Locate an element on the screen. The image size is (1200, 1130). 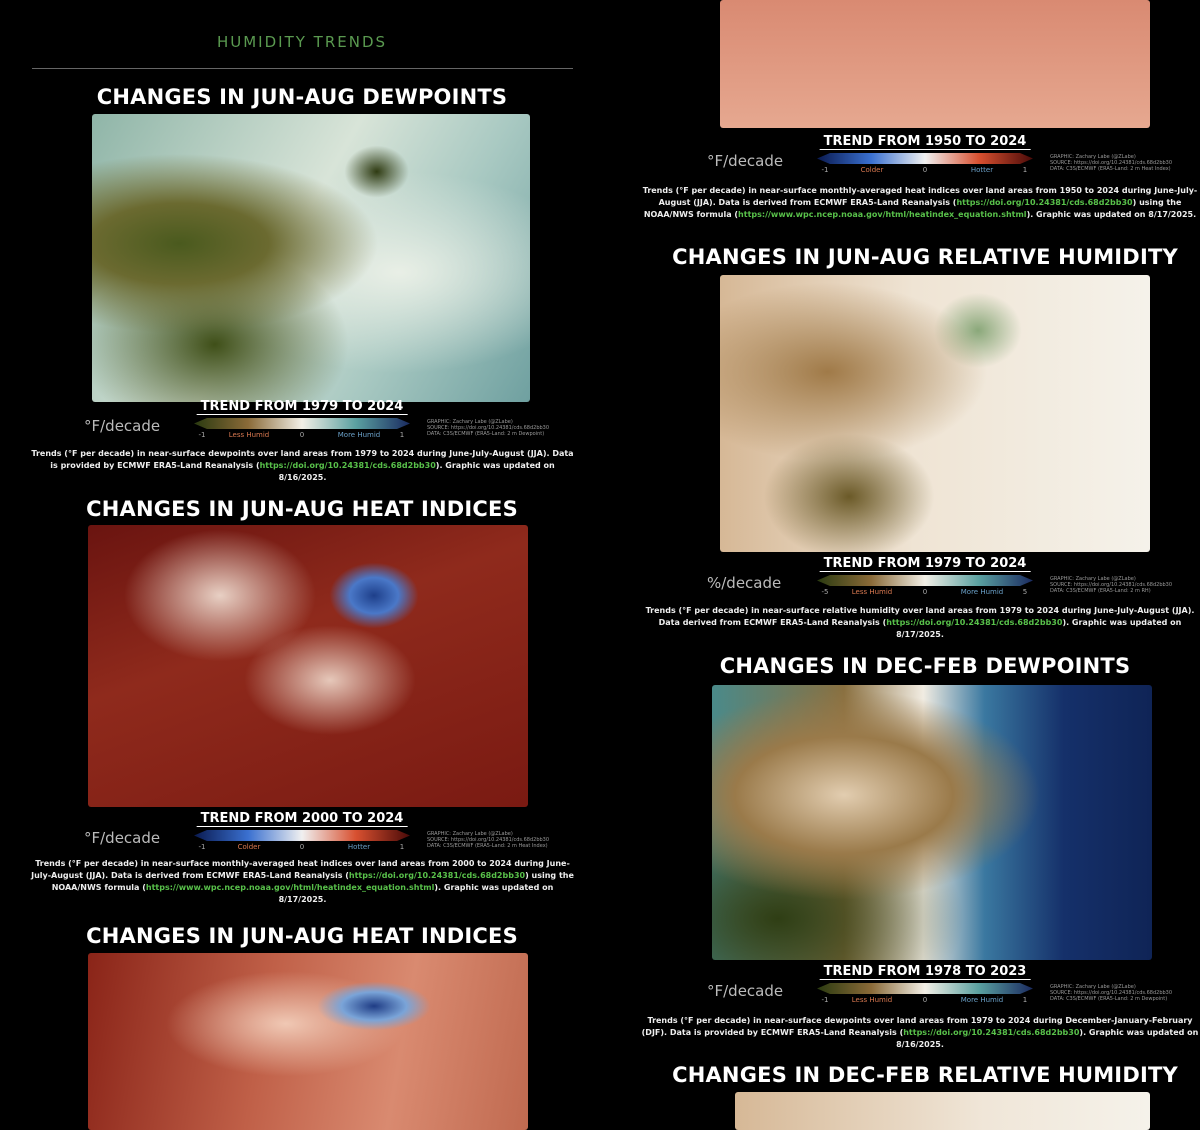
panel-title: CHANGES IN DEC-FEB RELATIVE HUMIDITY is located at coordinates (925, 1075).